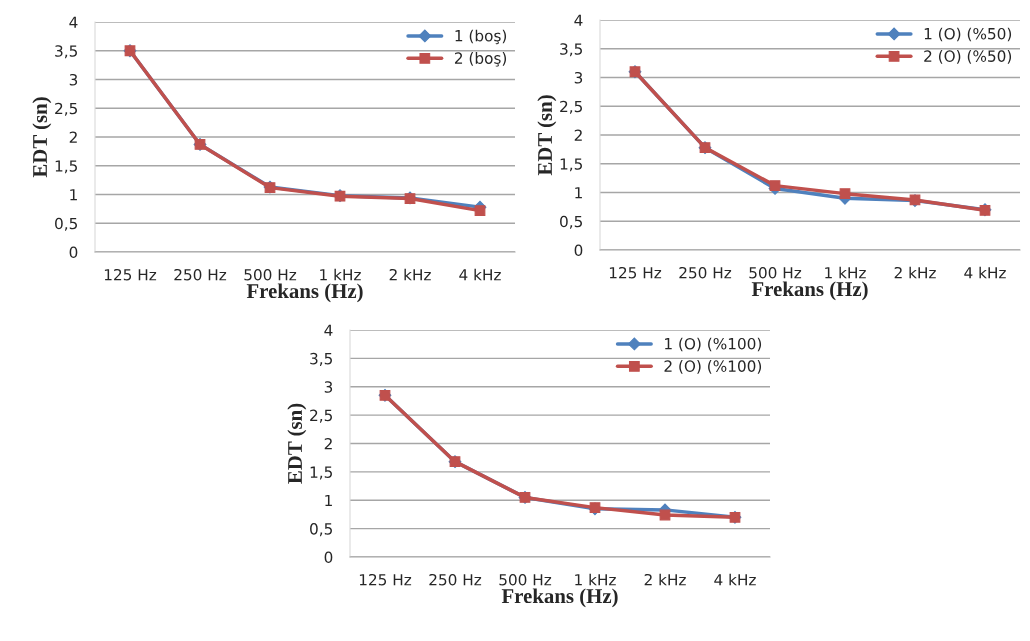 The width and height of the screenshot is (1030, 641). I want to click on legend-label: 1 (O) (%50), so click(968, 34).